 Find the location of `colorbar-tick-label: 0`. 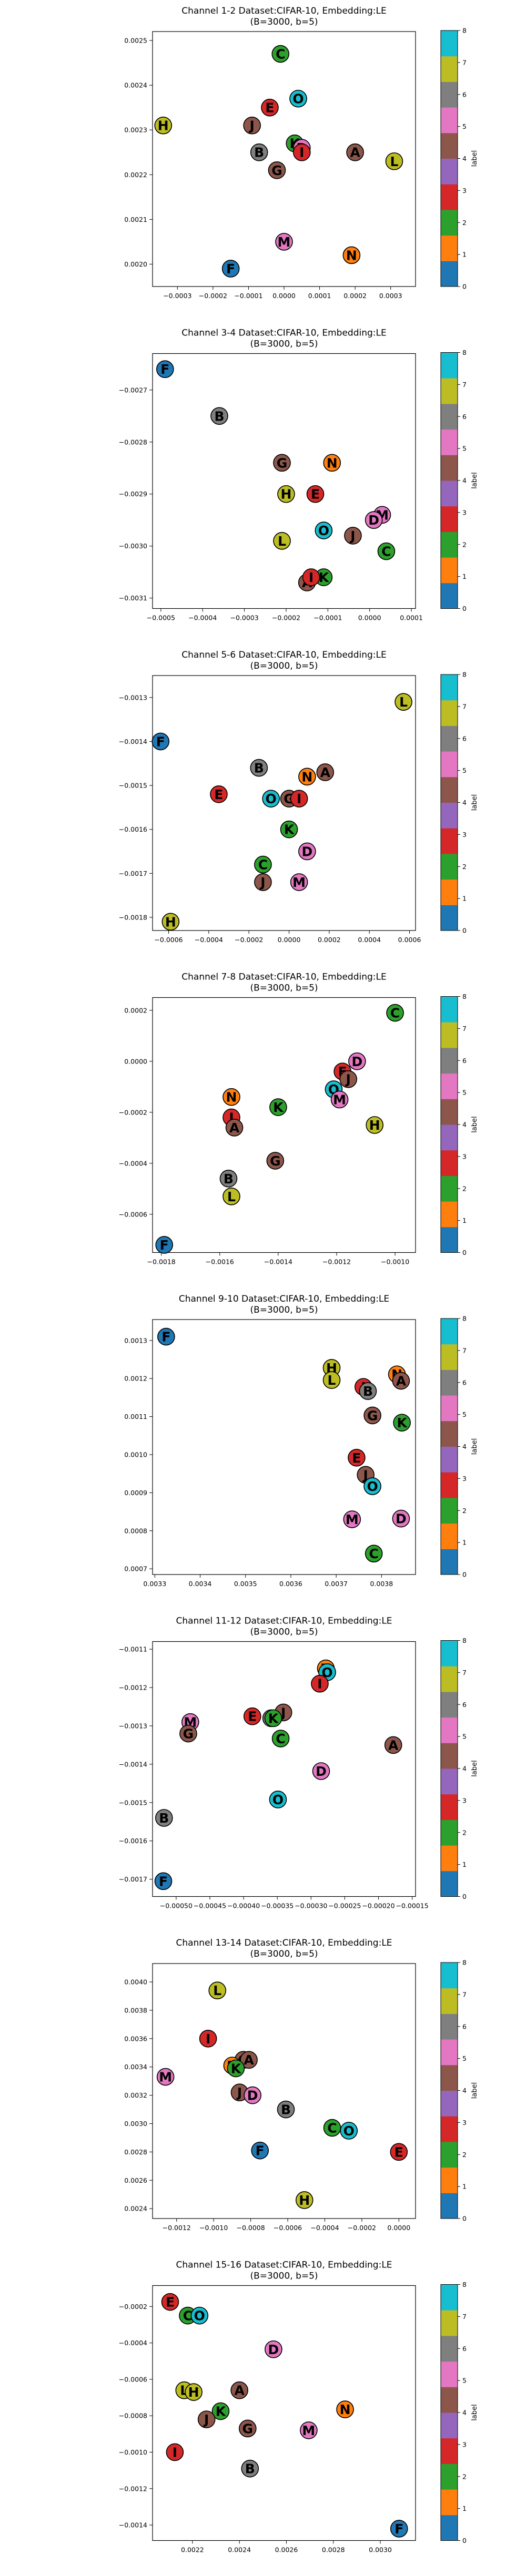

colorbar-tick-label: 0 is located at coordinates (464, 2540).